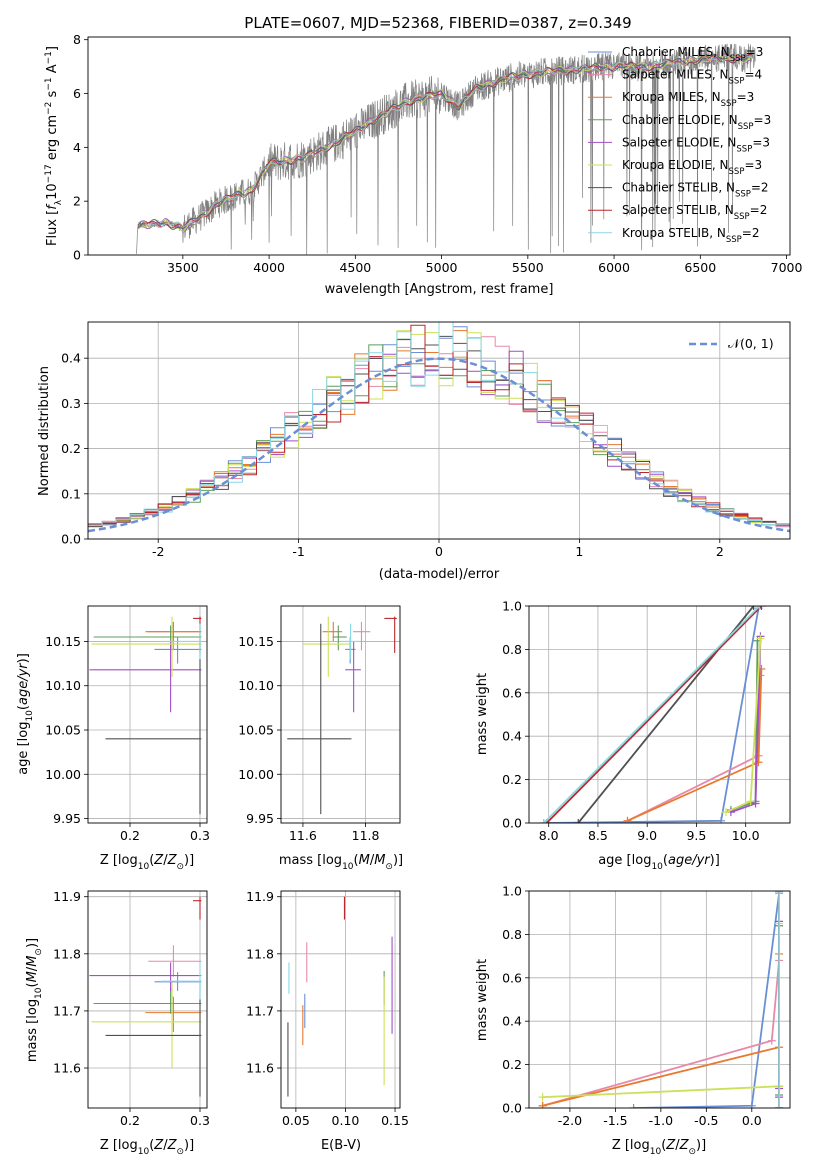  I want to click on legend-label-salpeter_elodie: Salpeter ELODIE, NSSP=3, so click(696, 144).